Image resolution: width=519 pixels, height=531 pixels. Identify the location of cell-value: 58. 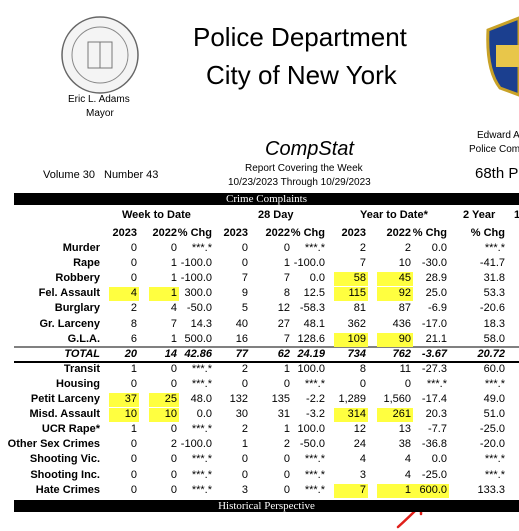
(359, 278).